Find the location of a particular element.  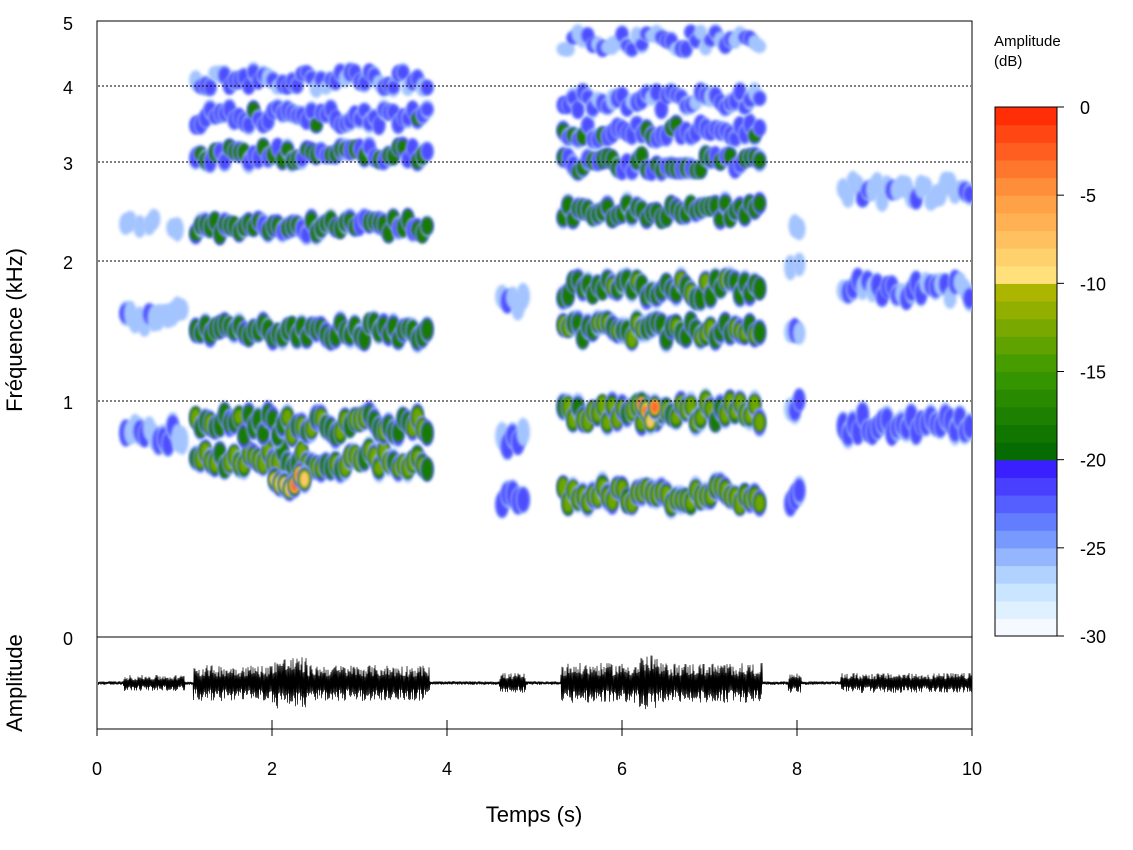

frequency-tick-label: 3 is located at coordinates (68, 164).